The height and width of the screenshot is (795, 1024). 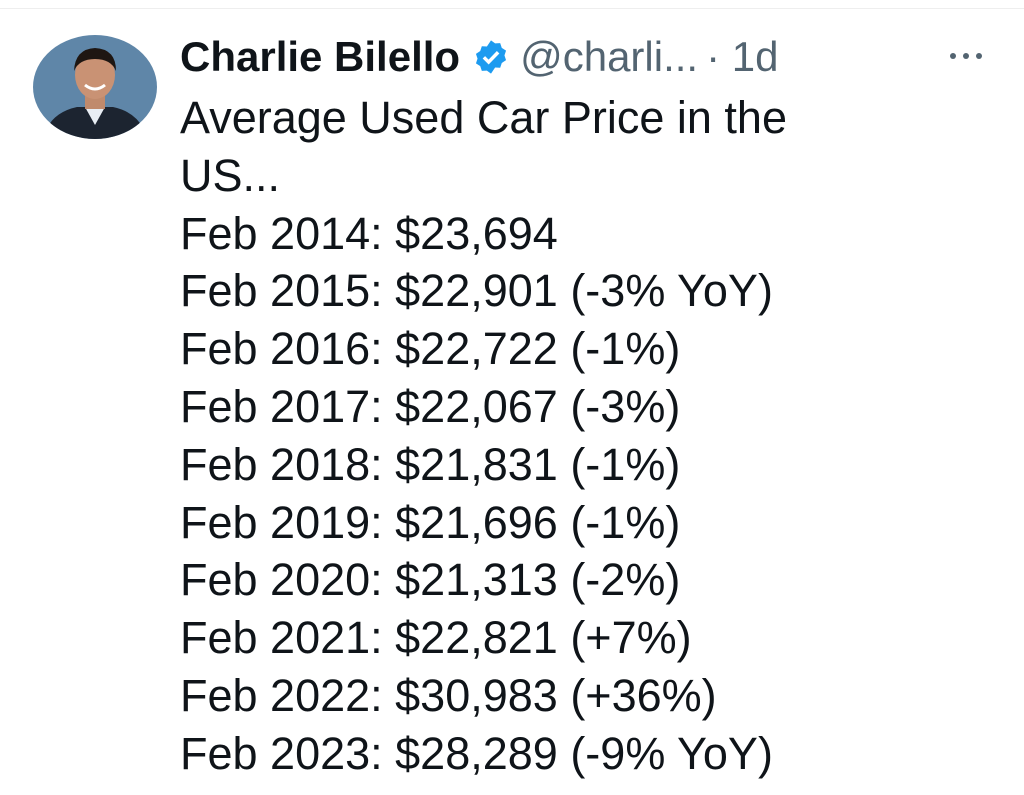 What do you see at coordinates (369, 233) in the screenshot?
I see `tweet-line: Feb 2014: $23,694` at bounding box center [369, 233].